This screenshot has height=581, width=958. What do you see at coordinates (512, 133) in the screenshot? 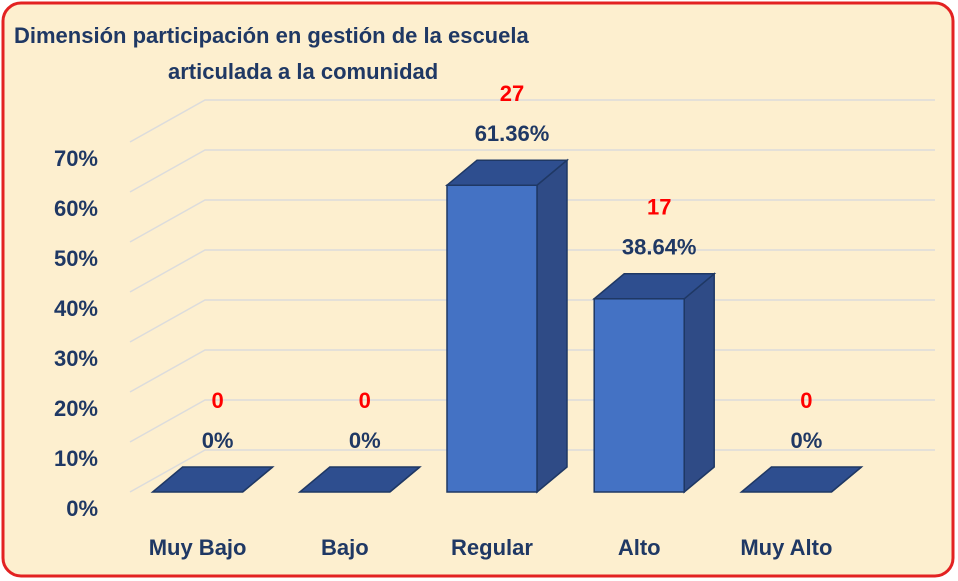
I see `value-label: 61.36%` at bounding box center [512, 133].